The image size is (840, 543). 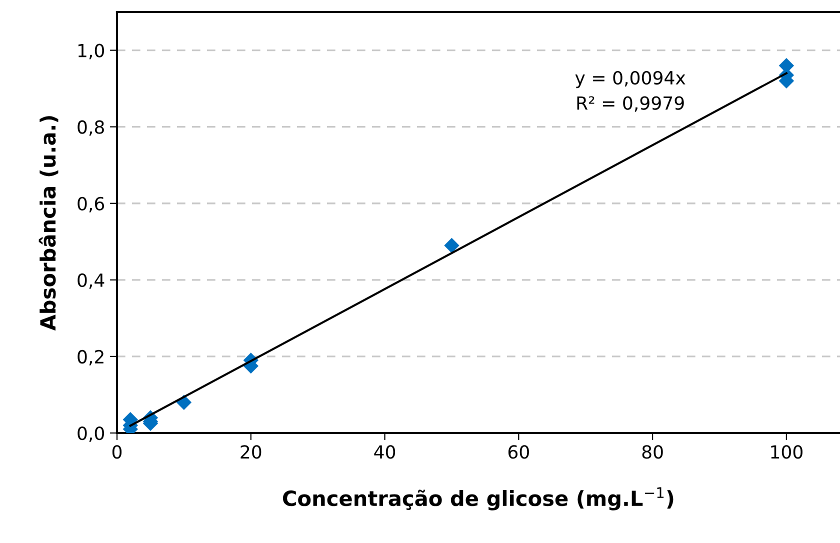 I want to click on y-tick-label: 1,0, so click(x=91, y=52).